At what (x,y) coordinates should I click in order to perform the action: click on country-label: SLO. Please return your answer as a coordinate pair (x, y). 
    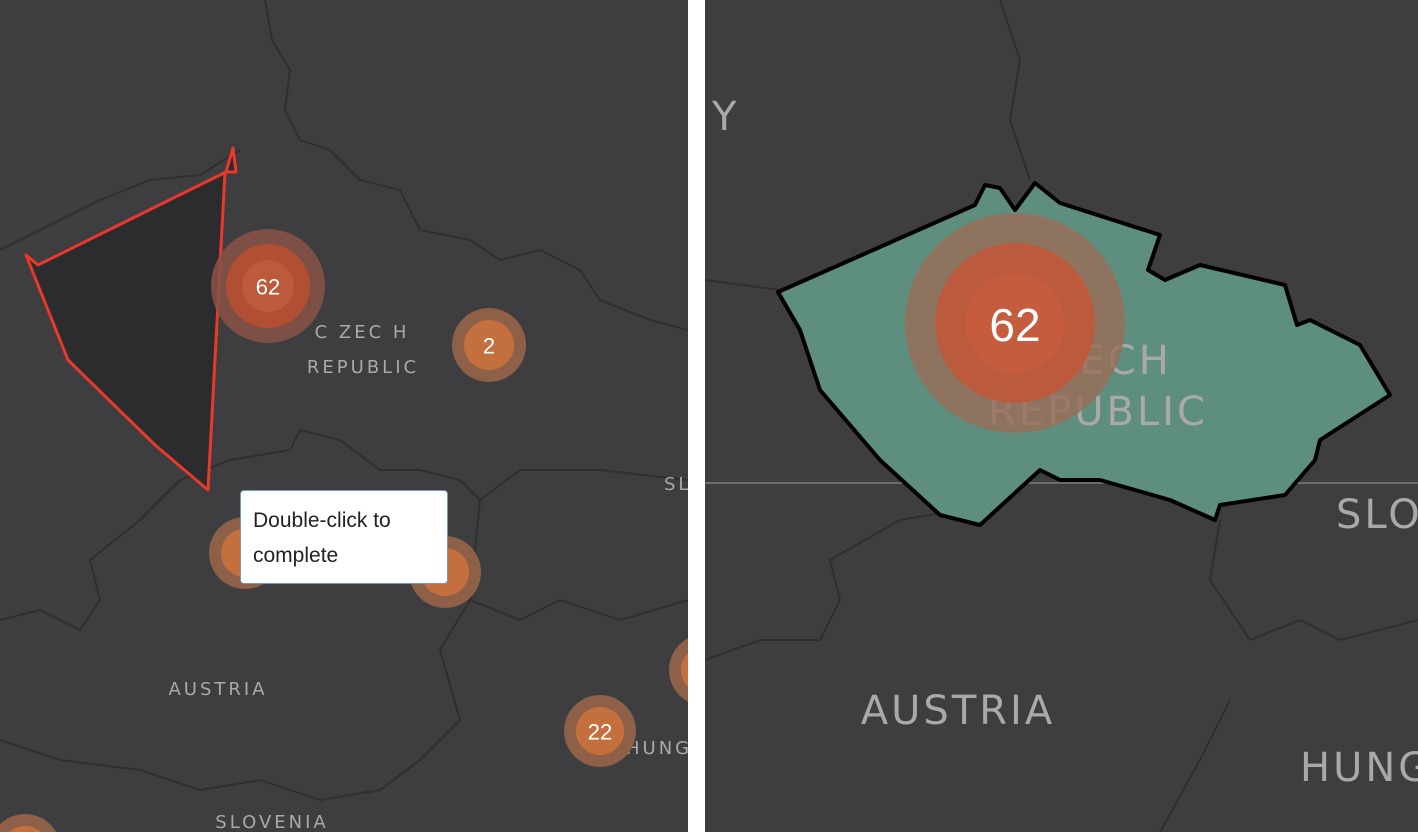
    Looking at the image, I should click on (1377, 515).